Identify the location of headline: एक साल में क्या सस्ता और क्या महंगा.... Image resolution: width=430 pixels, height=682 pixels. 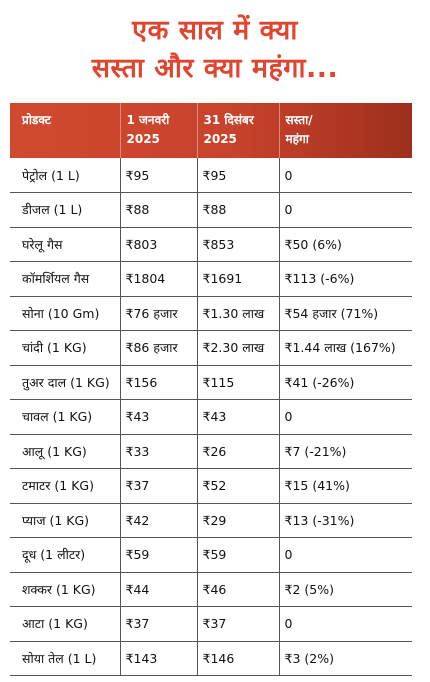
(215, 44).